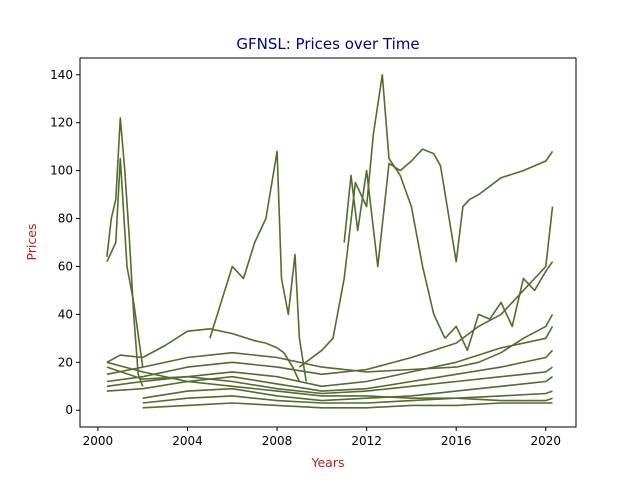 Image resolution: width=640 pixels, height=480 pixels. I want to click on x-tick-label: 2004, so click(187, 441).